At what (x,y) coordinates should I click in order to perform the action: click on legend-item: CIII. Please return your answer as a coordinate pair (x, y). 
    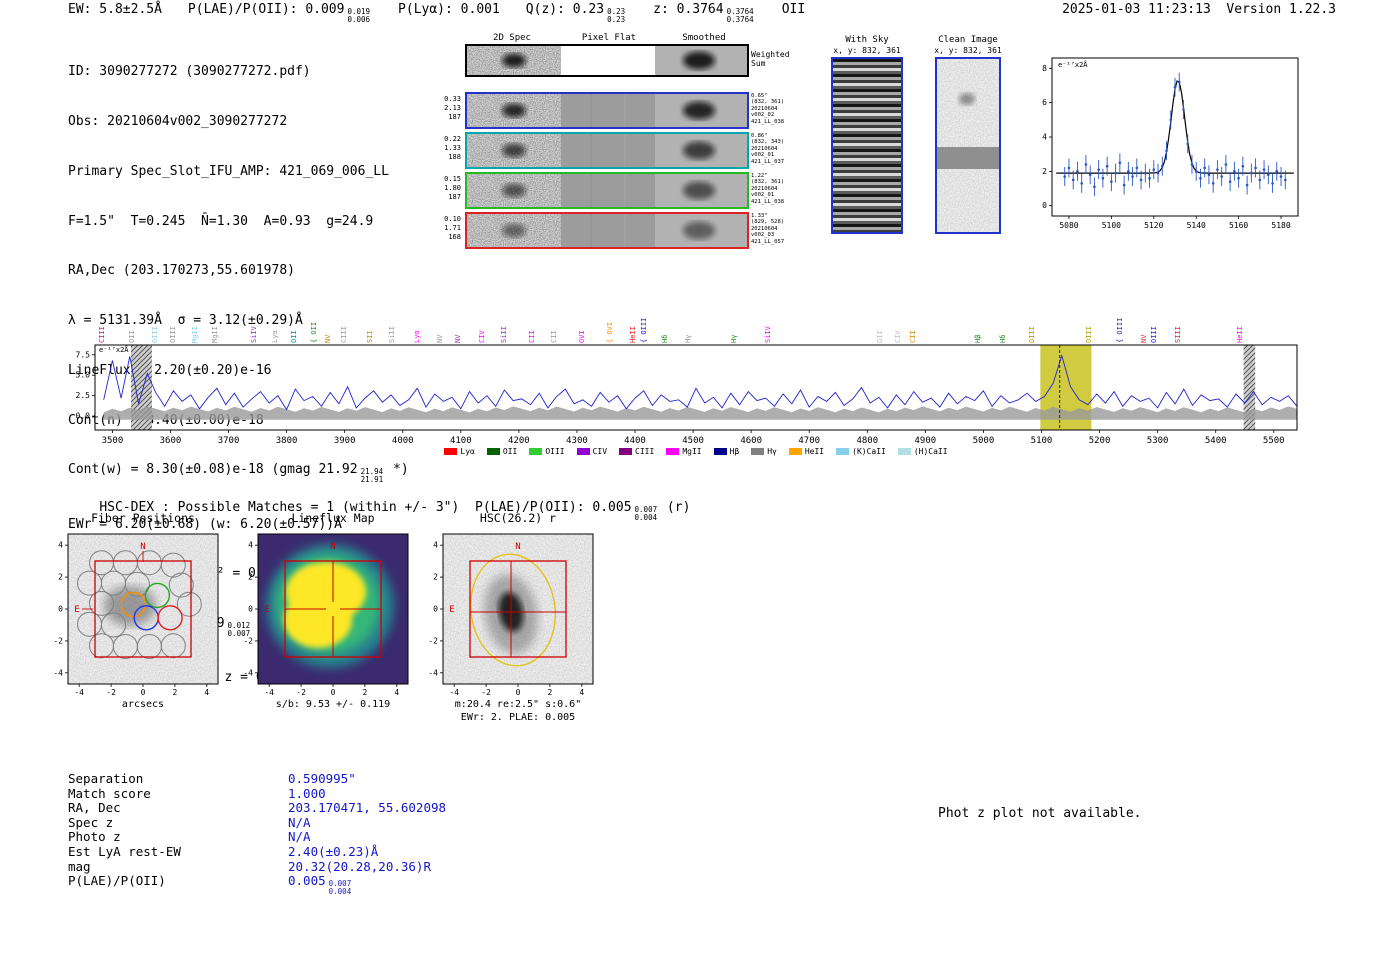
    Looking at the image, I should click on (636, 451).